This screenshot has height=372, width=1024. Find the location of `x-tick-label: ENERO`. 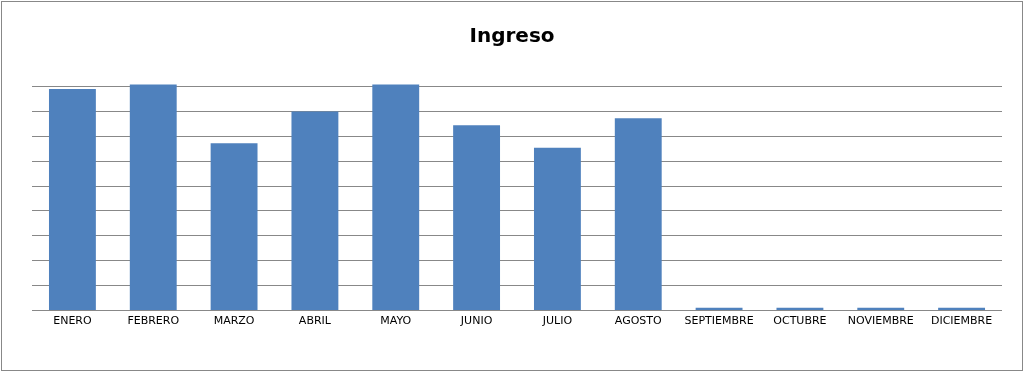

x-tick-label: ENERO is located at coordinates (72, 321).